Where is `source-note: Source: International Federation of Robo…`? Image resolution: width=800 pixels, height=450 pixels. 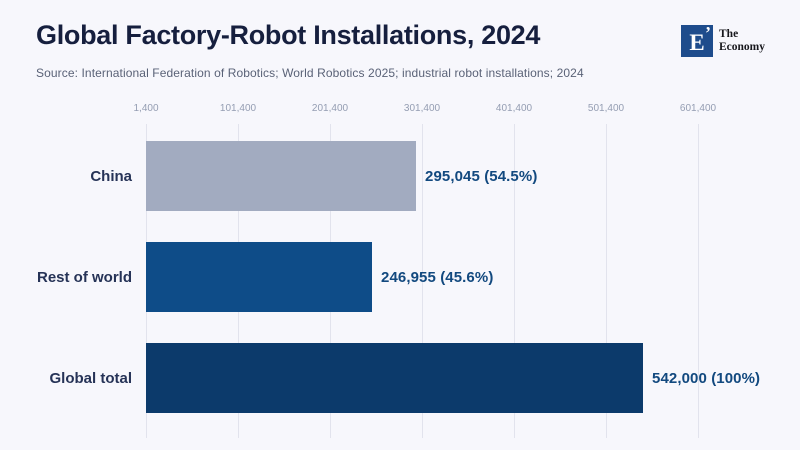 source-note: Source: International Federation of Robo… is located at coordinates (310, 73).